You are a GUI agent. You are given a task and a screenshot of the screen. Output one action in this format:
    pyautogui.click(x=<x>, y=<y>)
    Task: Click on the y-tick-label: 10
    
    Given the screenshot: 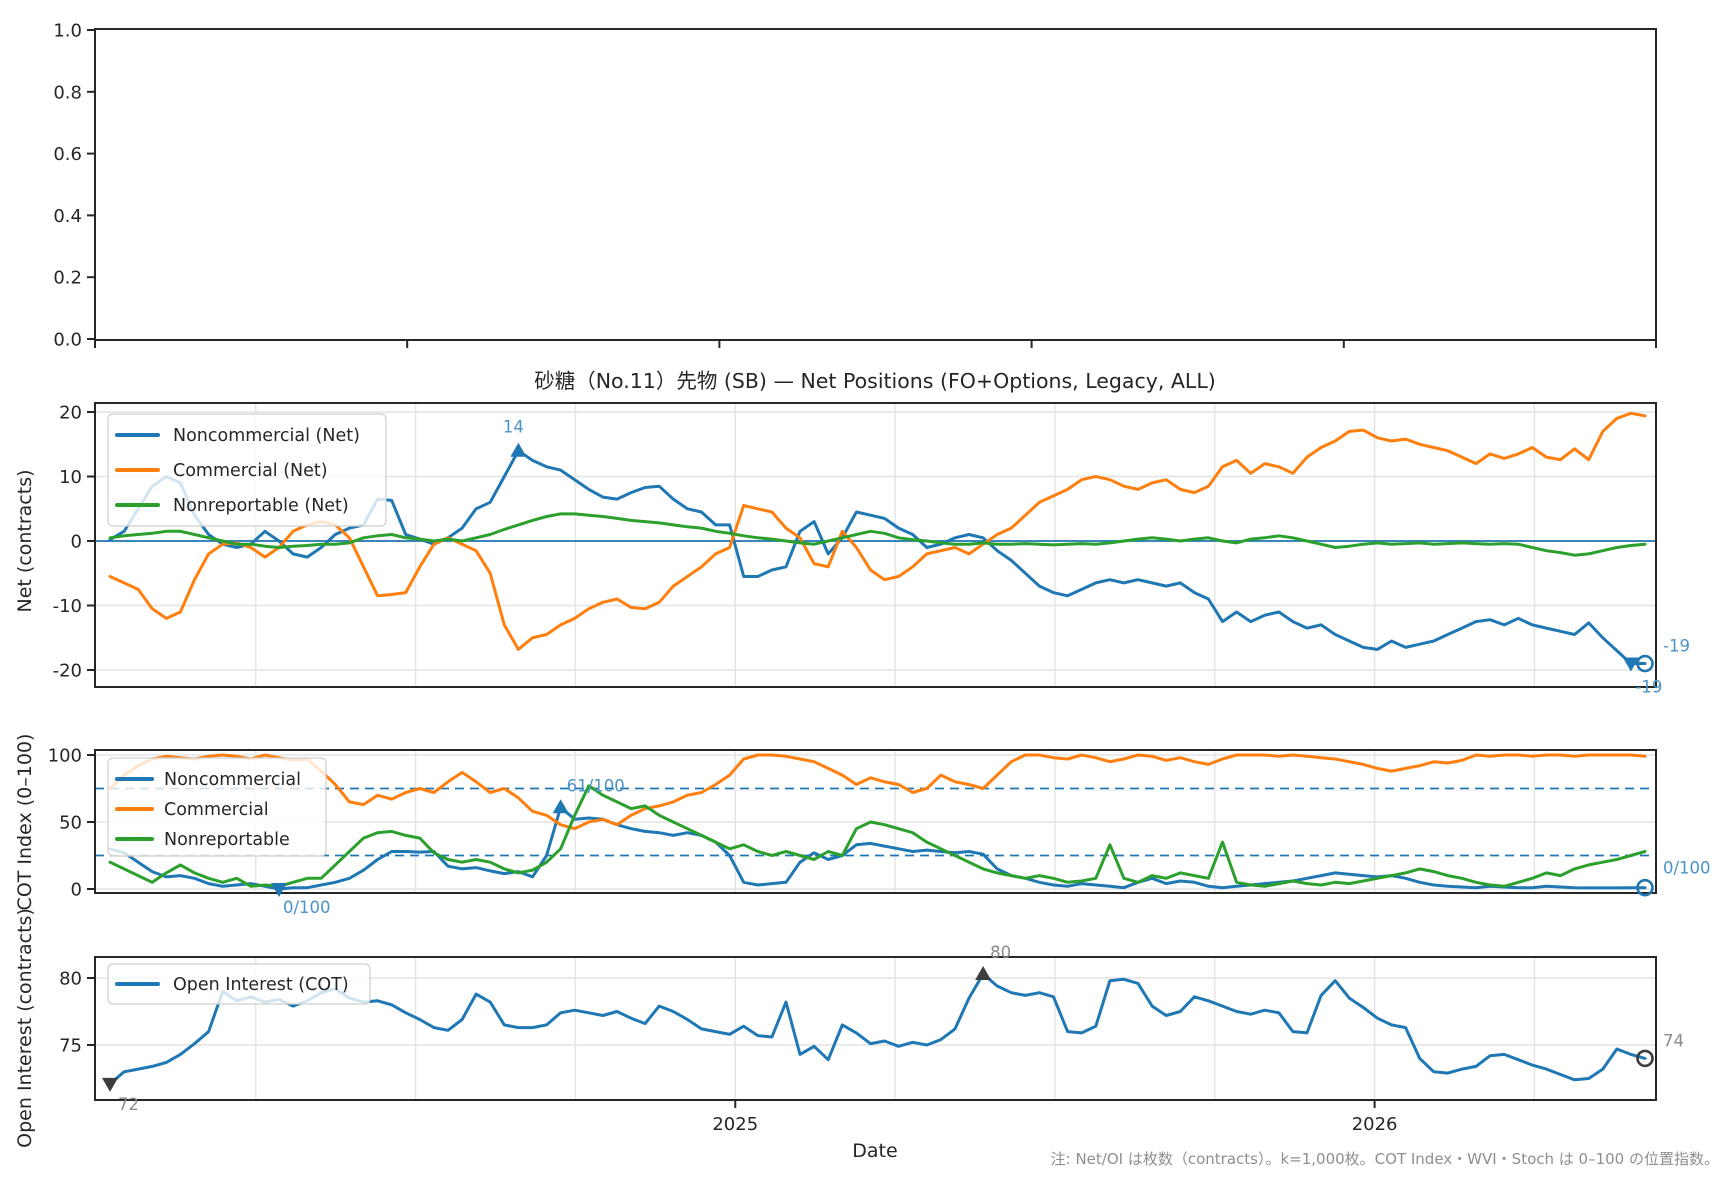 What is the action you would take?
    pyautogui.click(x=70, y=477)
    